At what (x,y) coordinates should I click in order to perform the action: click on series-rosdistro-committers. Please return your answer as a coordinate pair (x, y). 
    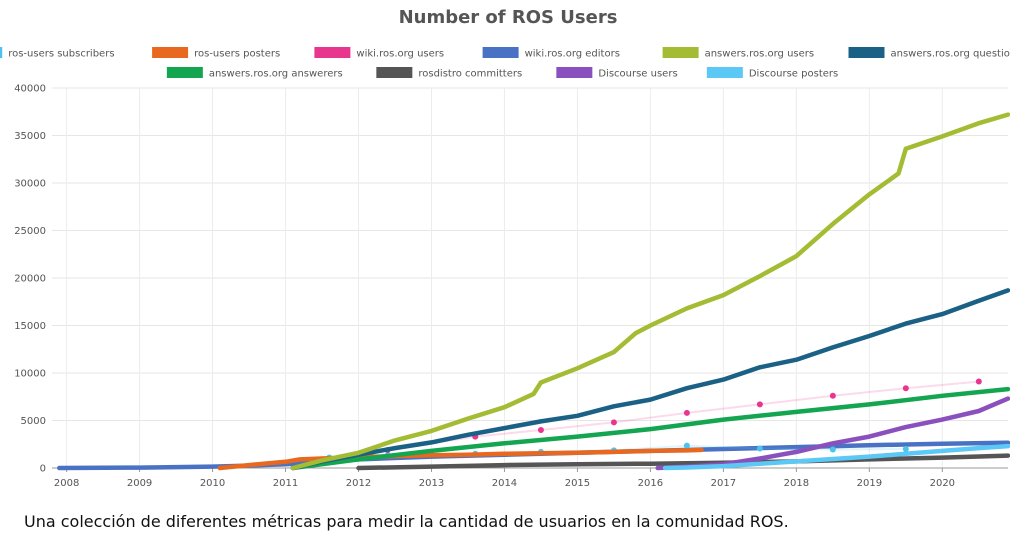
    Looking at the image, I should click on (683, 462).